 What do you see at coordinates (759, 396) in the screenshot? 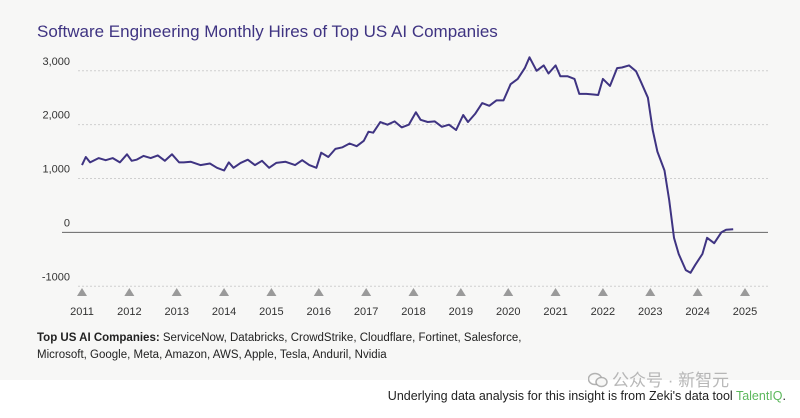
I see `talentiq-link: TalentIQ` at bounding box center [759, 396].